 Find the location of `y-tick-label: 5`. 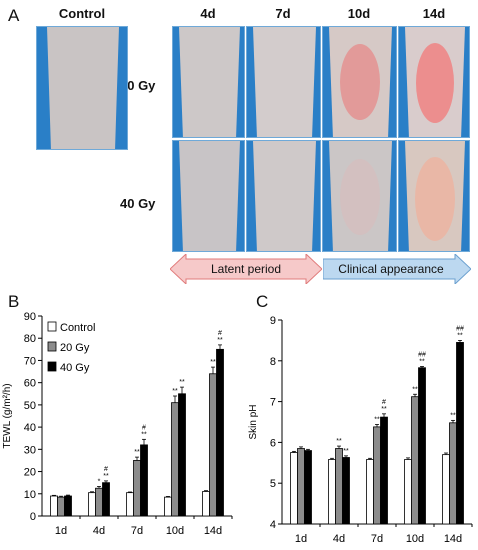

y-tick-label: 5 is located at coordinates (273, 484).